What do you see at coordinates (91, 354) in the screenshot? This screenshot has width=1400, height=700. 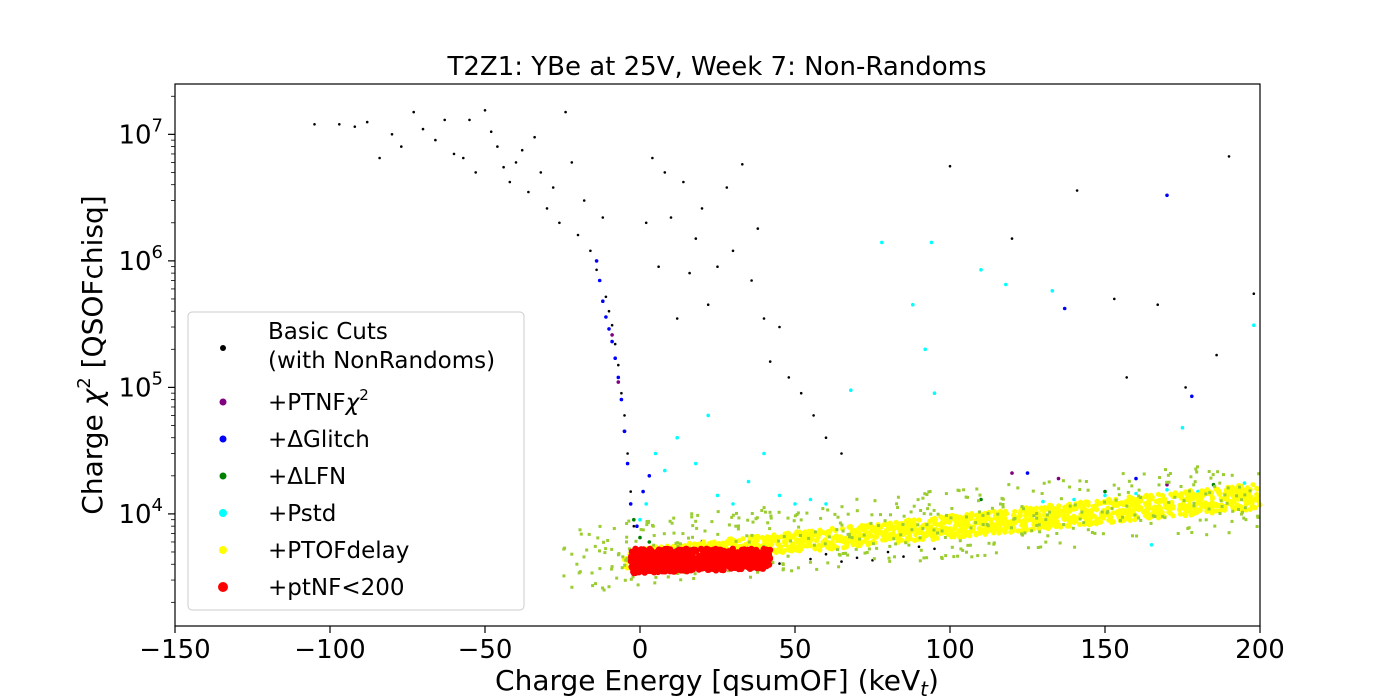 I see `y-axis-label: Charge χ2 [QSOFchisq]` at bounding box center [91, 354].